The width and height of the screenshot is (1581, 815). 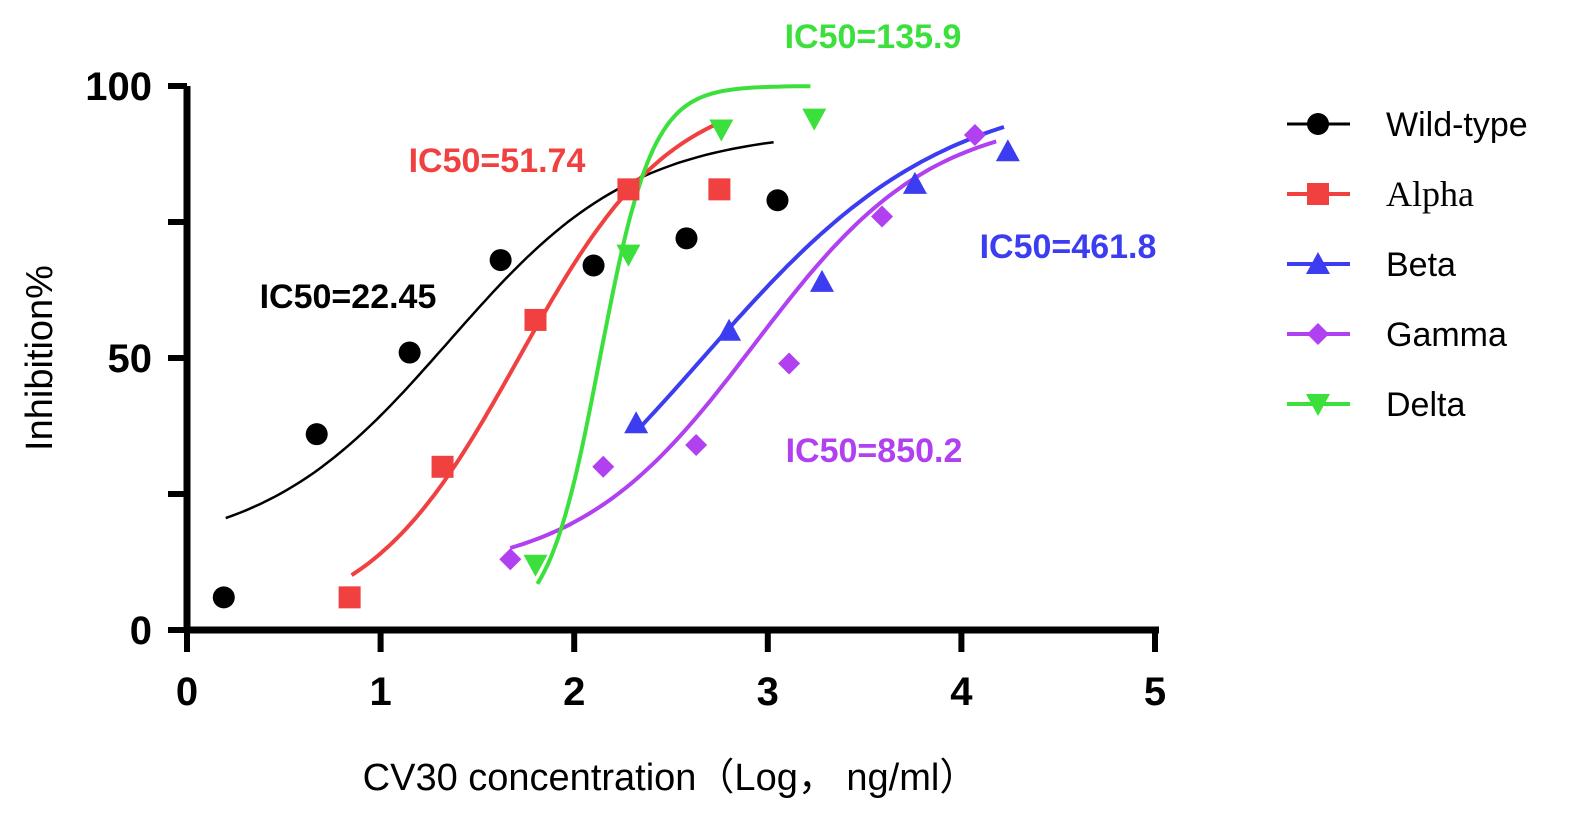 What do you see at coordinates (574, 692) in the screenshot?
I see `x-tick-label-2: 2` at bounding box center [574, 692].